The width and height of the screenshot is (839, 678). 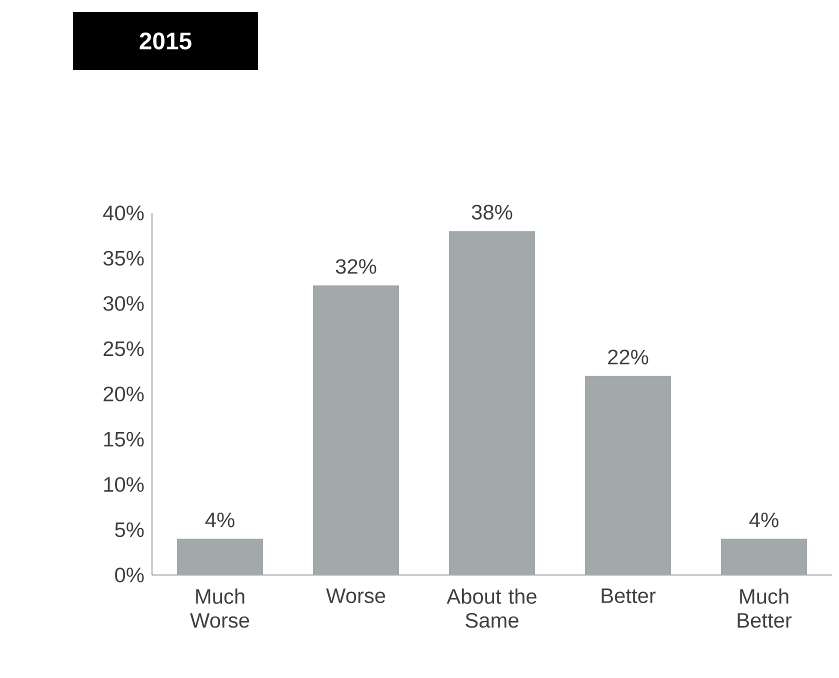 I want to click on y-tick-label: 5%, so click(x=129, y=530).